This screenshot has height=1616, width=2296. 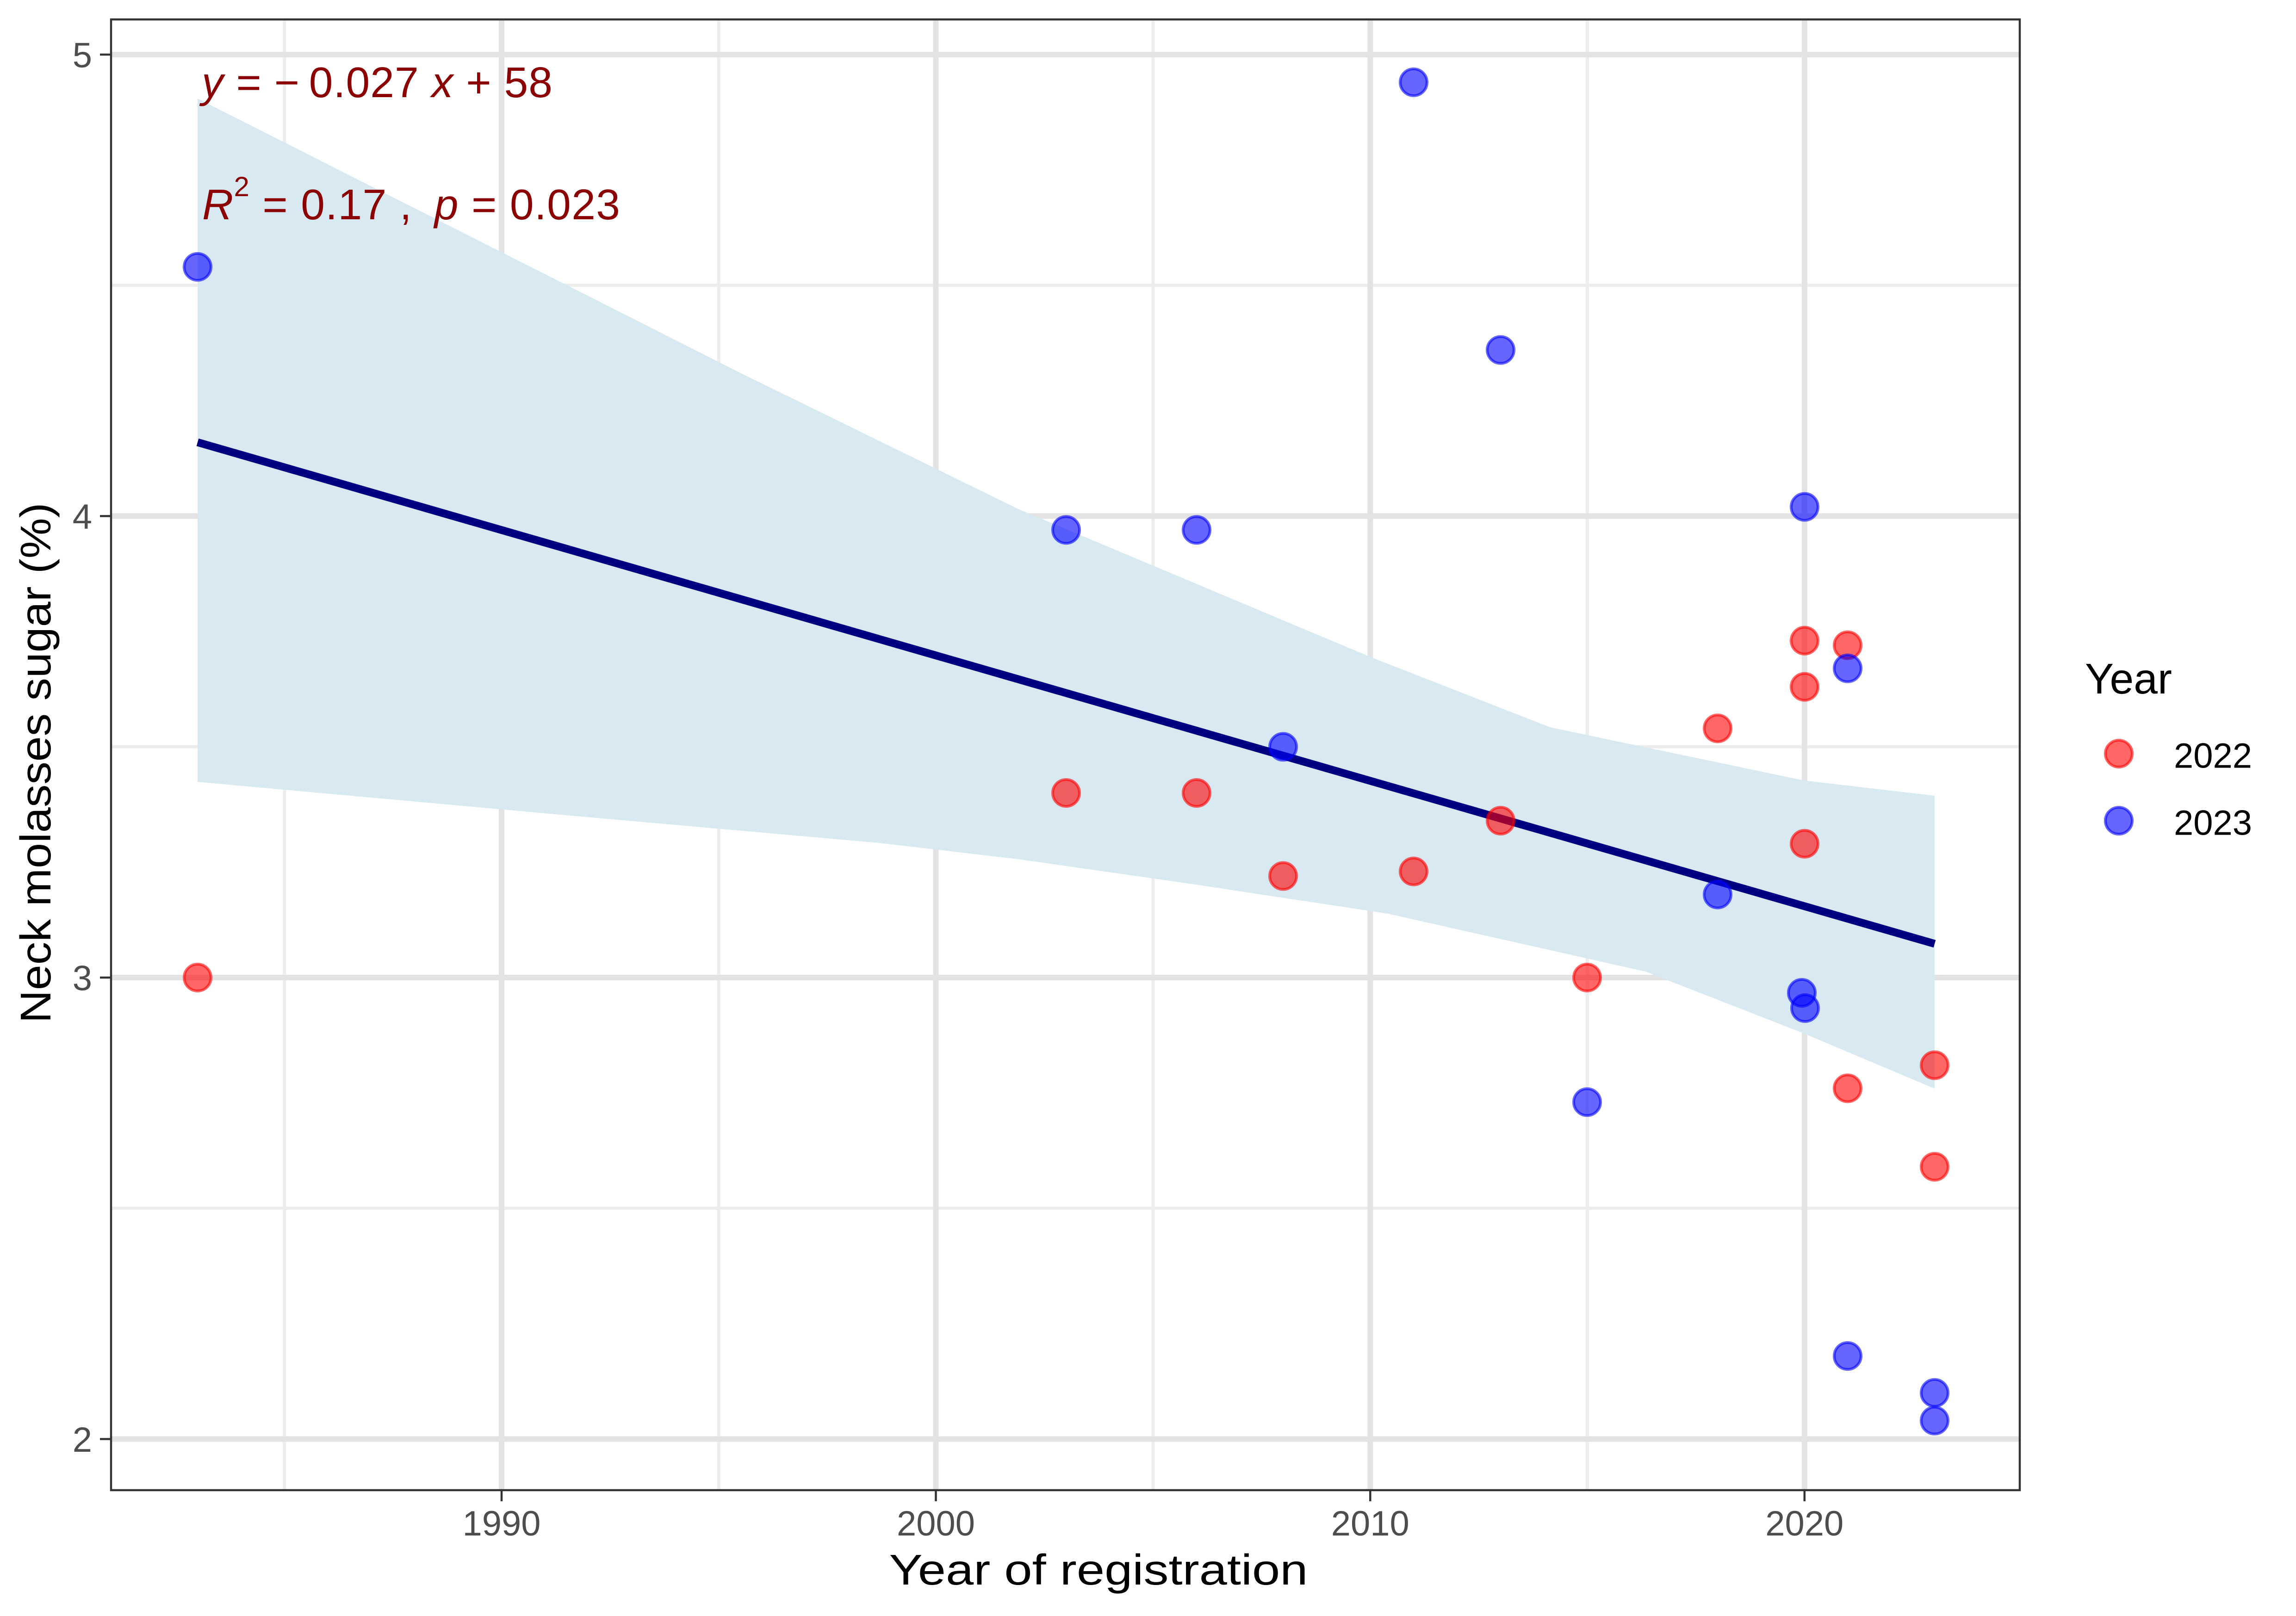 I want to click on svg-text: 2020, so click(x=1804, y=1524).